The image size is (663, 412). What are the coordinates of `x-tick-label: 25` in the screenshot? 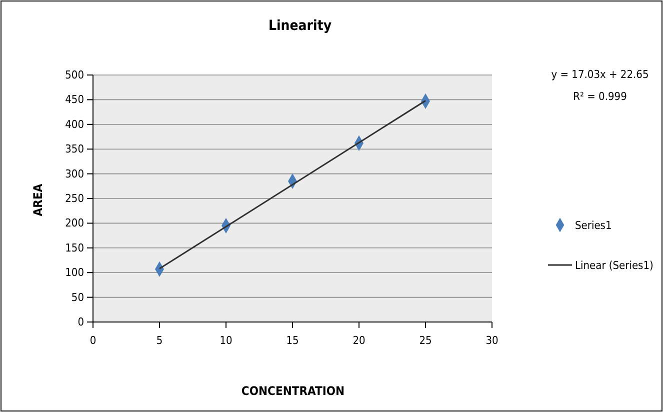 It's located at (425, 341).